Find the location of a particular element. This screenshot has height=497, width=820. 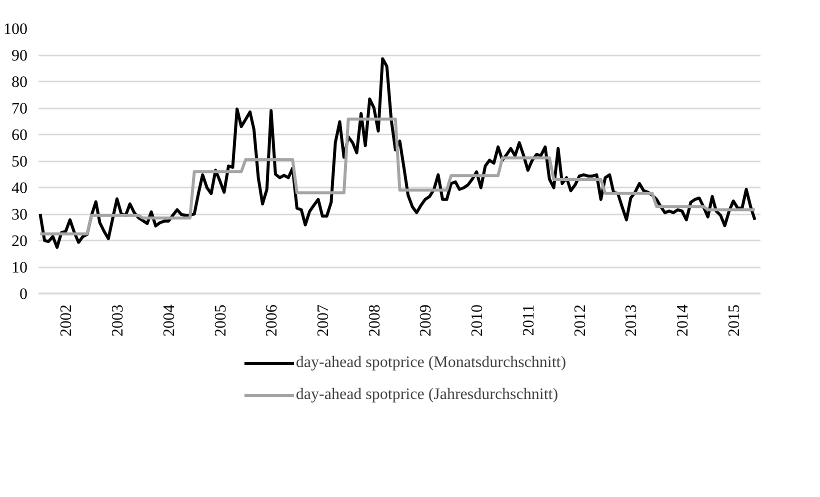

y-tick-label: 60 is located at coordinates (20, 135).